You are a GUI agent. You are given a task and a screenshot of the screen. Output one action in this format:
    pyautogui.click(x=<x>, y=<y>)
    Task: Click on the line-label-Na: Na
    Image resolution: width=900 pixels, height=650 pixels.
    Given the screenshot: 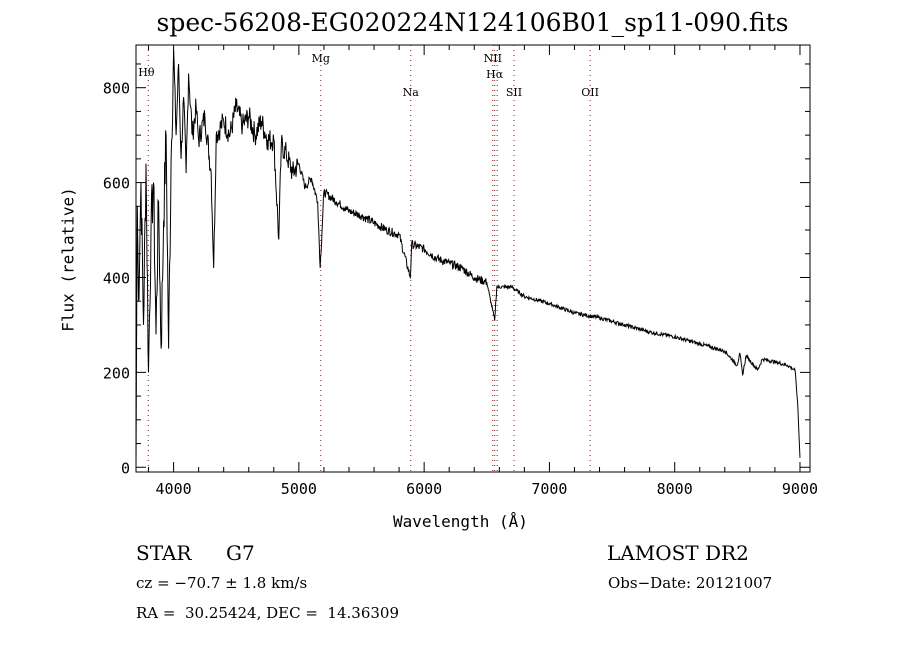 What is the action you would take?
    pyautogui.click(x=411, y=92)
    